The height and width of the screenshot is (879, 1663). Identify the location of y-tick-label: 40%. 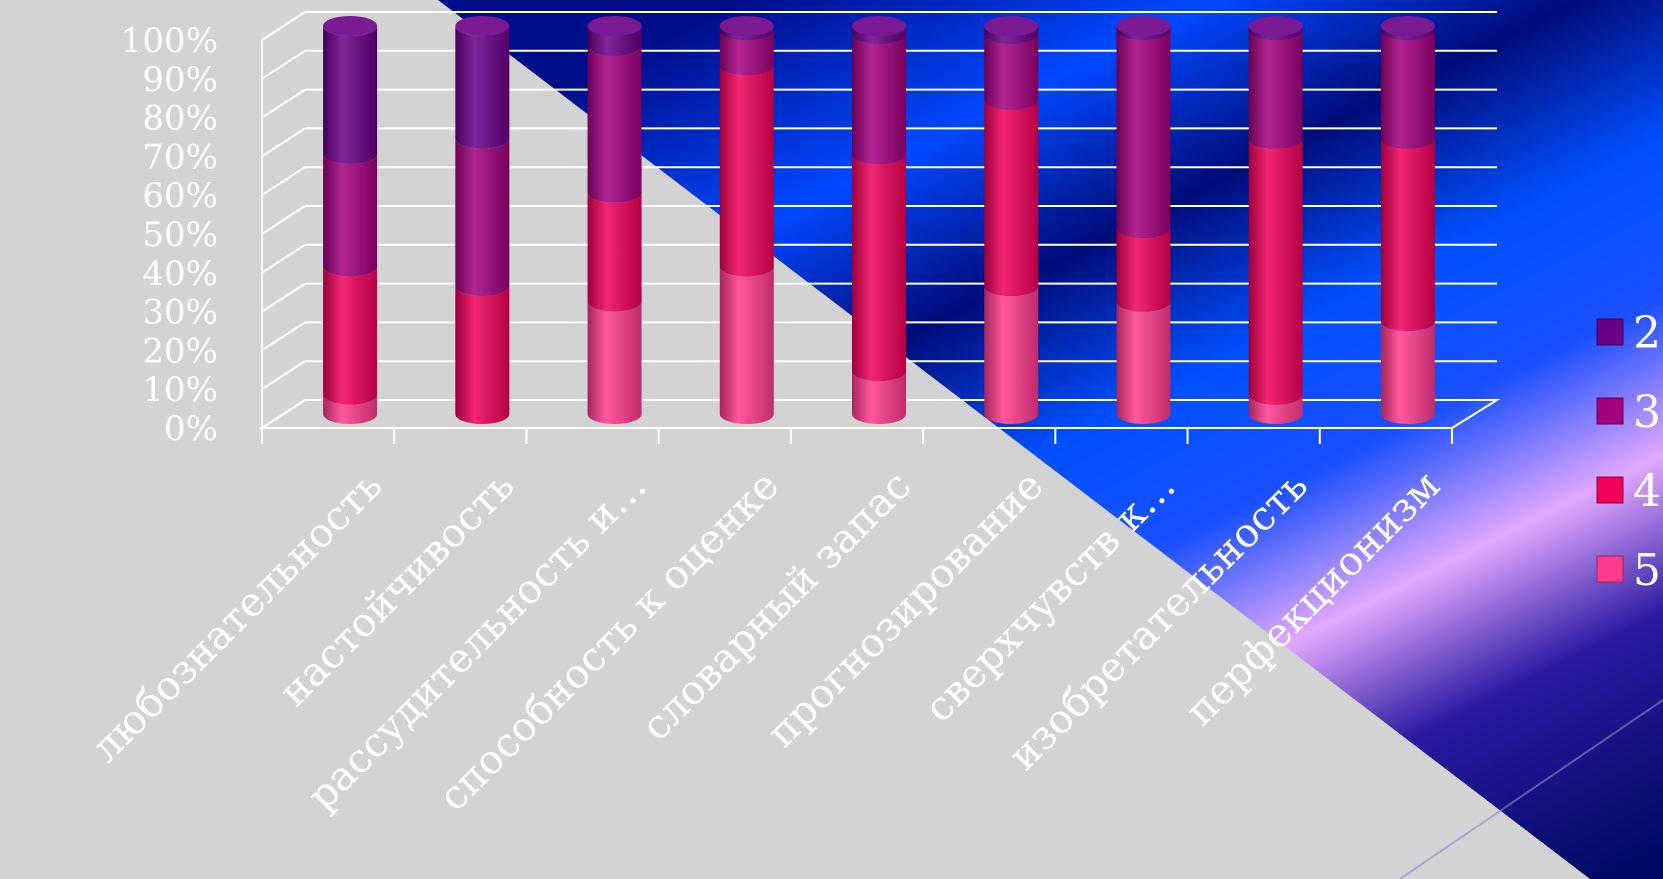
(180, 274).